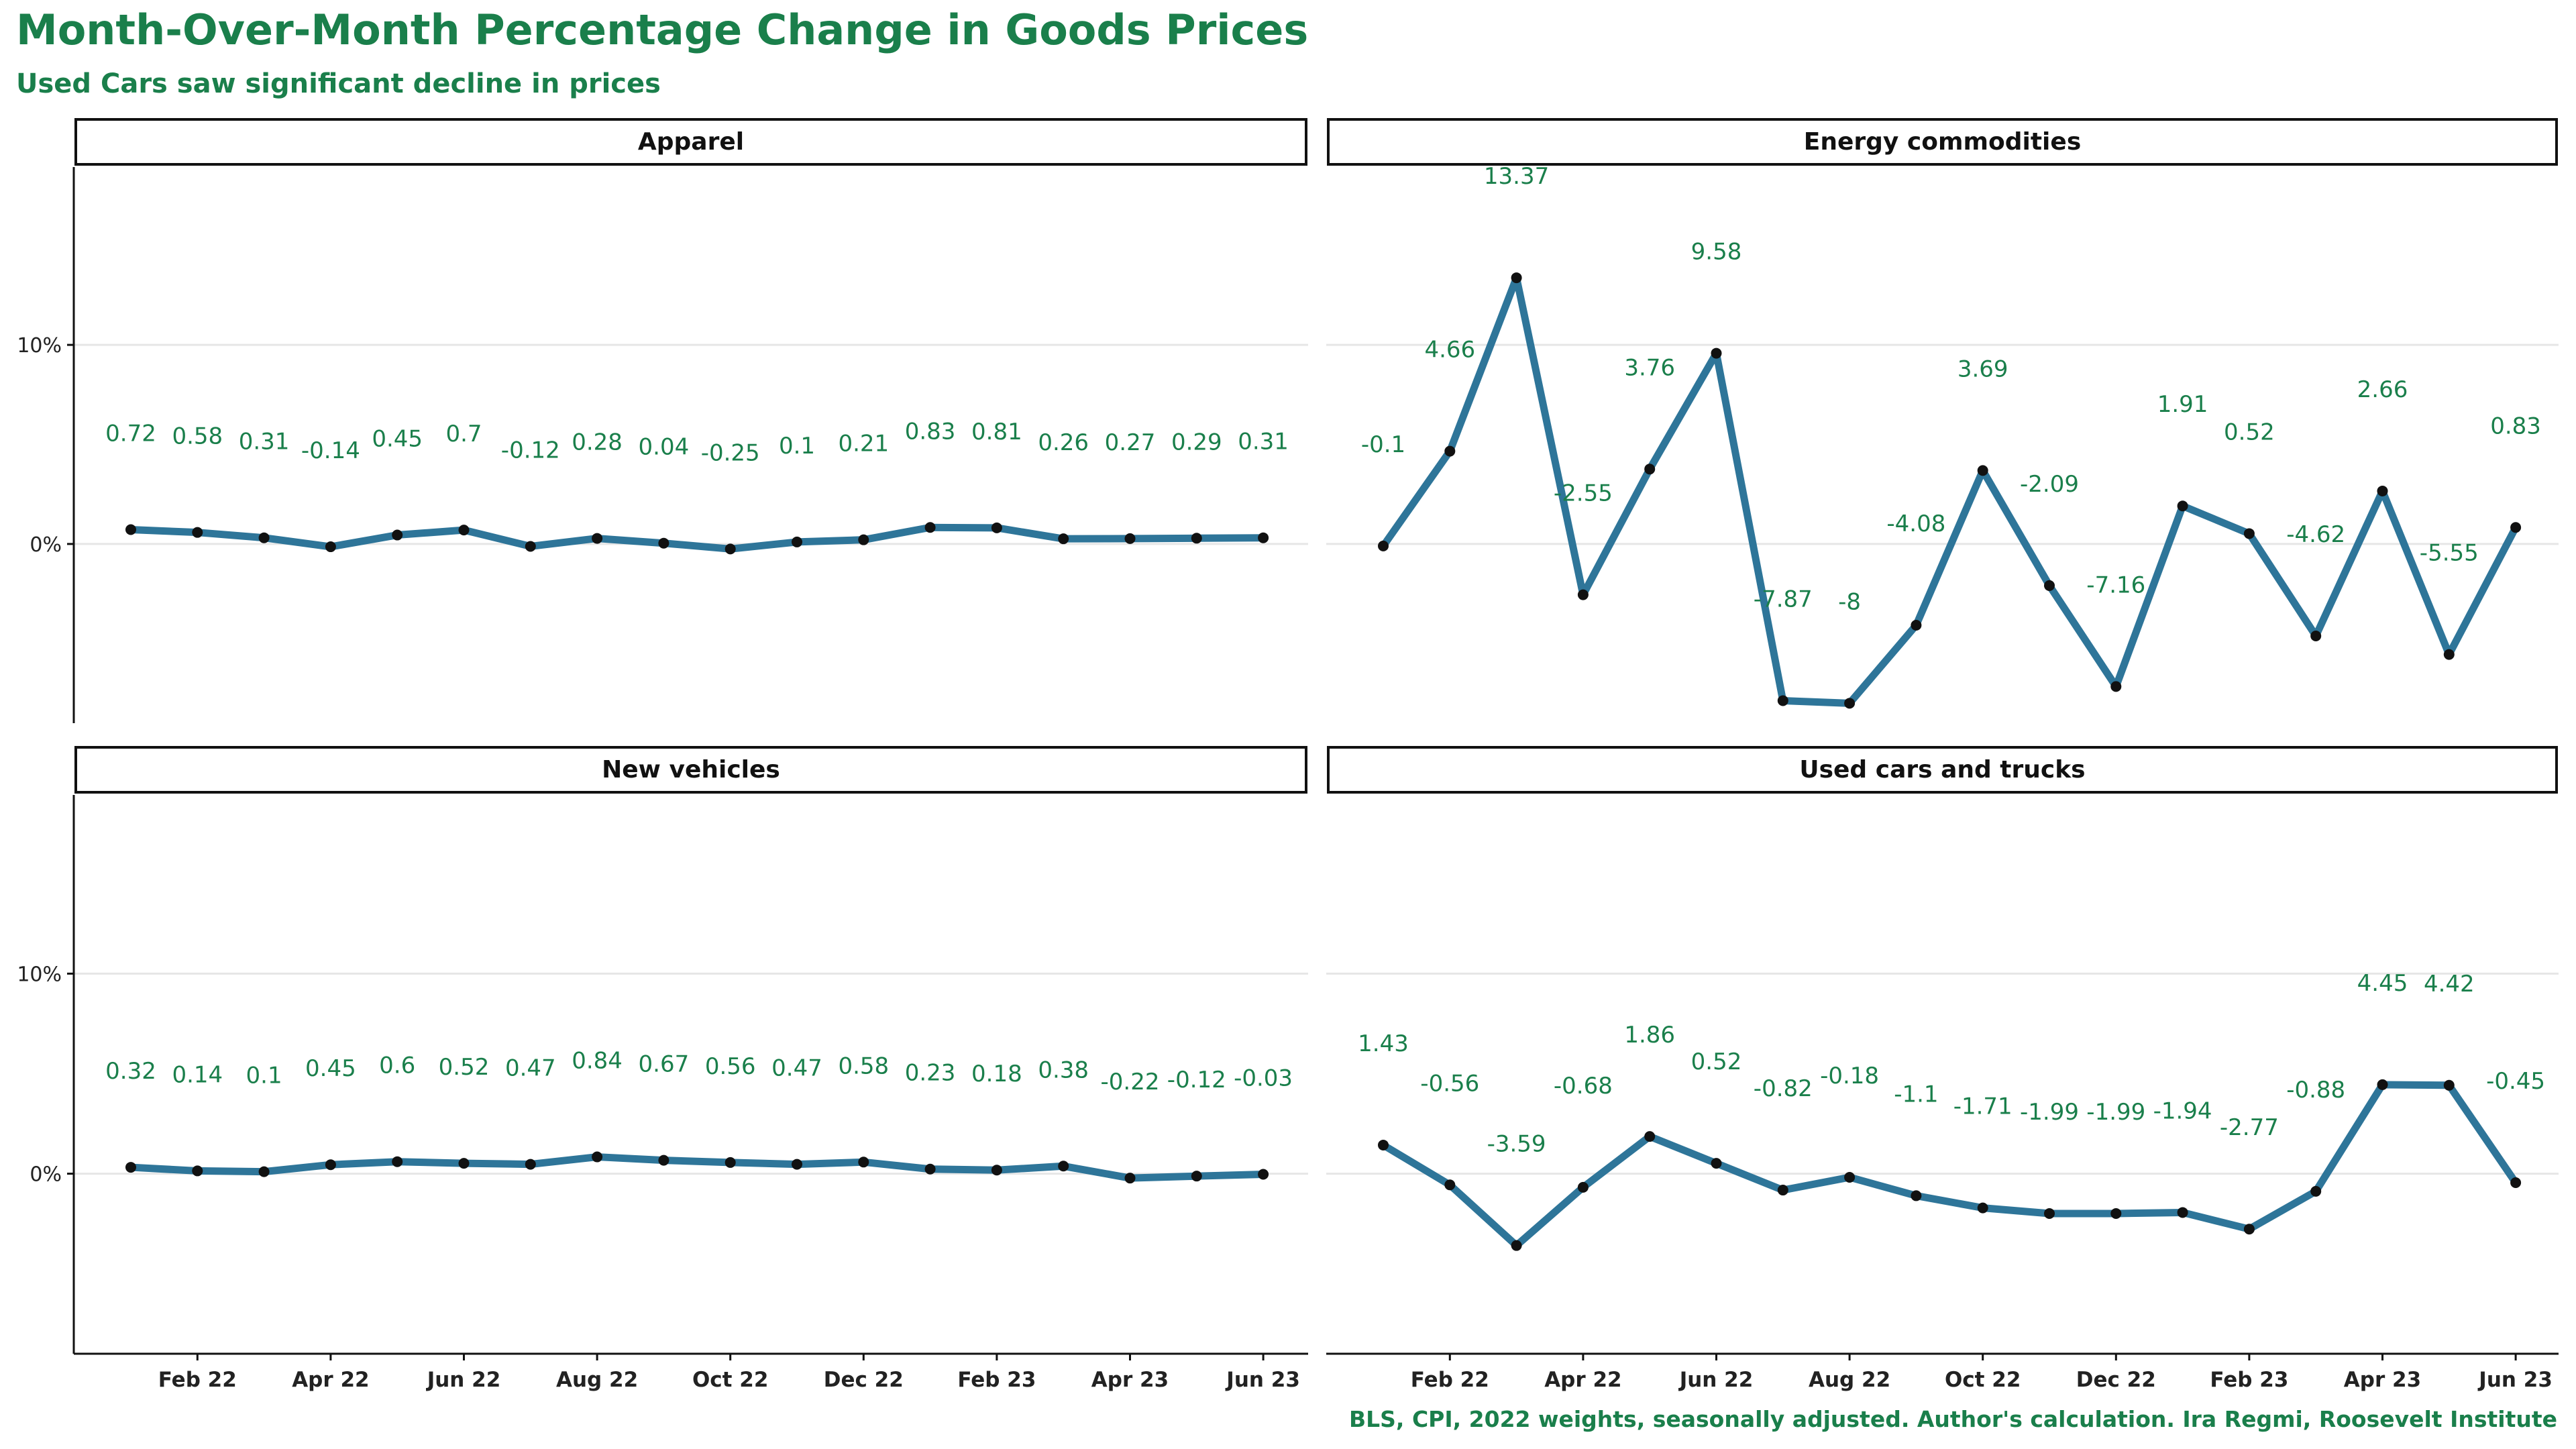 The width and height of the screenshot is (2576, 1449). Describe the element at coordinates (691, 770) in the screenshot. I see `facet-title: New vehicles` at that location.